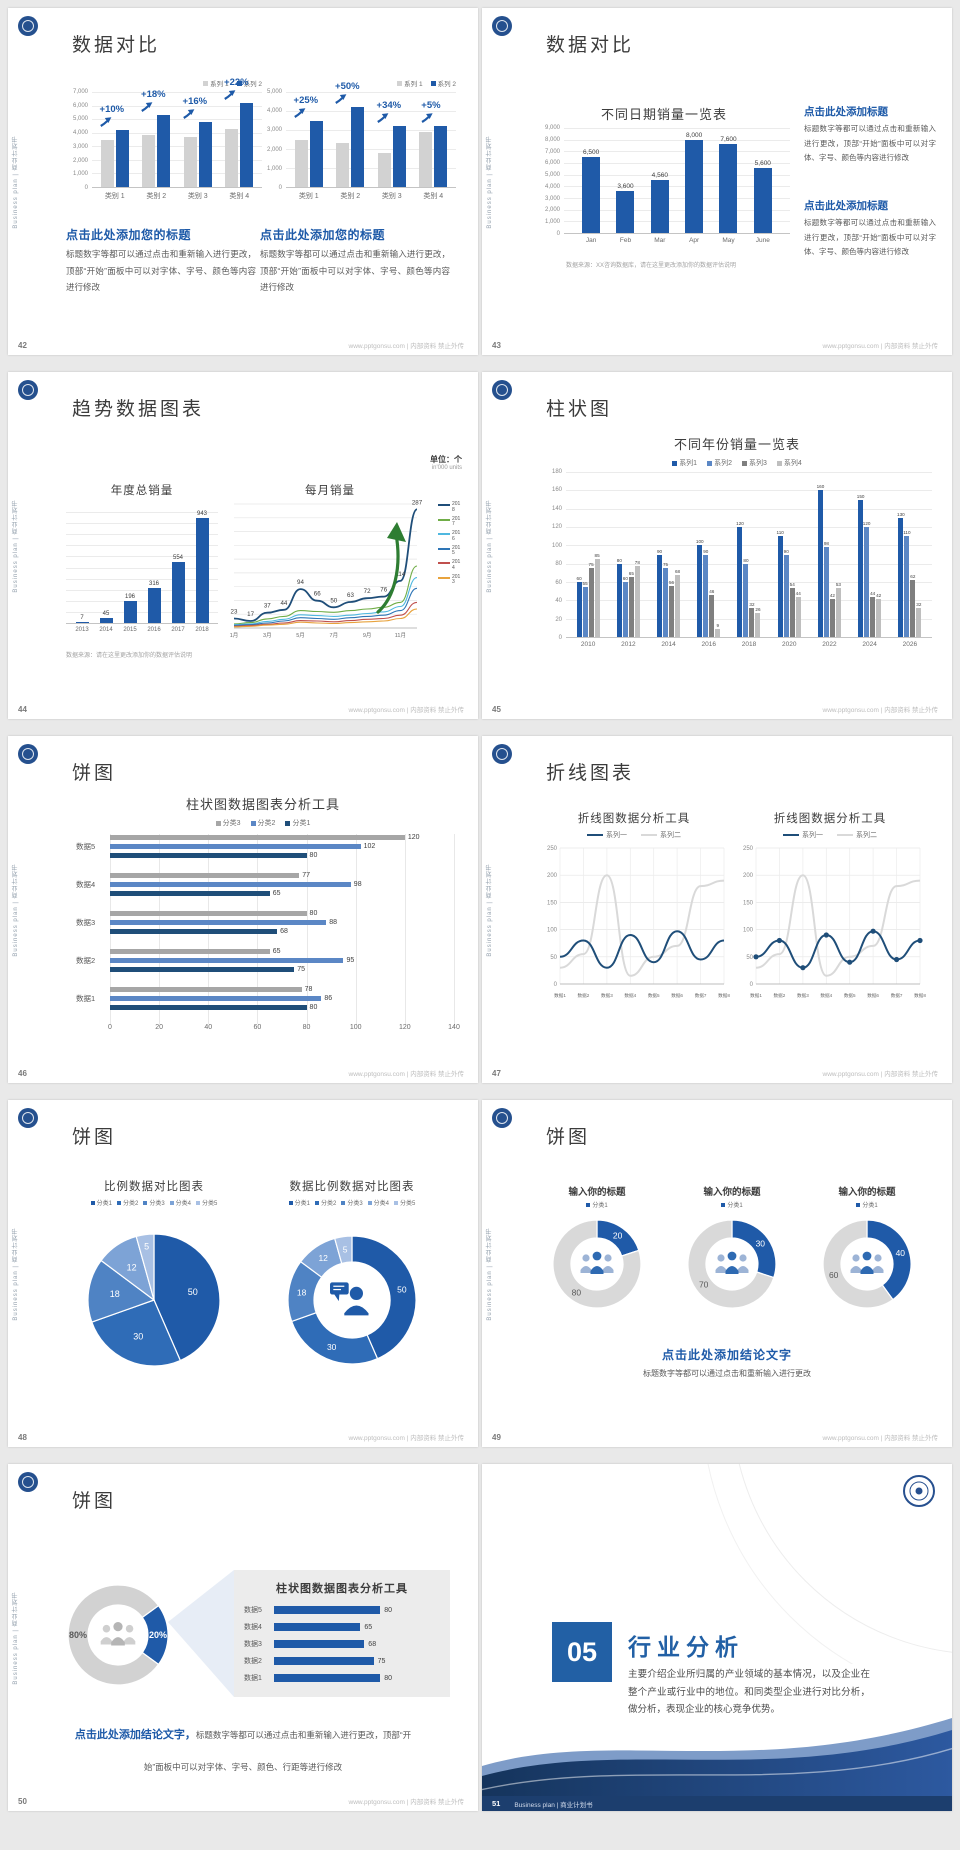 This screenshot has width=960, height=1850. I want to click on svg-text: 23, so click(234, 612).